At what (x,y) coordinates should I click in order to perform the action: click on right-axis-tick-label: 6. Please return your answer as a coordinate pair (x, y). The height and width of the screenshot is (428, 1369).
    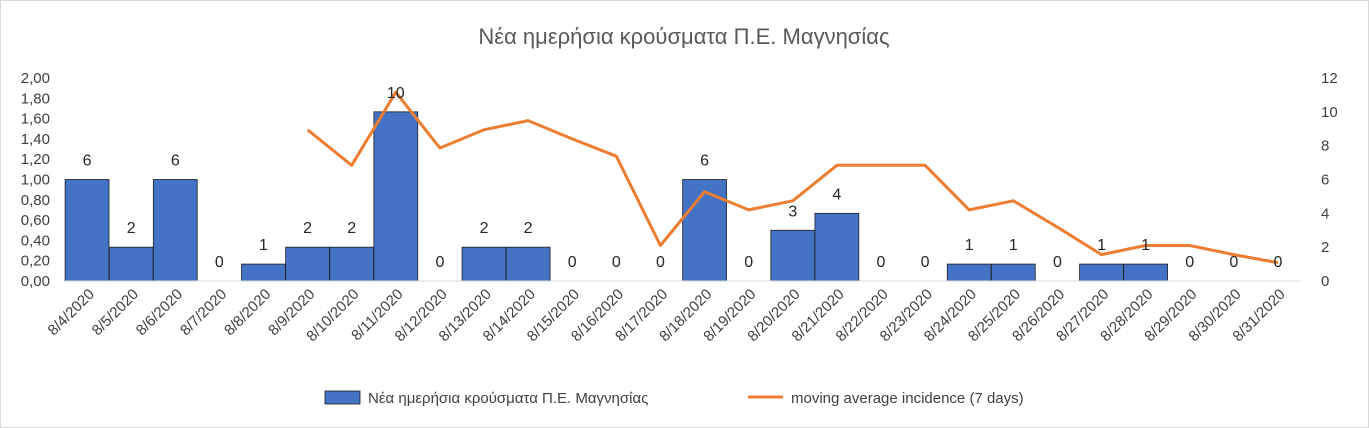
    Looking at the image, I should click on (1325, 180).